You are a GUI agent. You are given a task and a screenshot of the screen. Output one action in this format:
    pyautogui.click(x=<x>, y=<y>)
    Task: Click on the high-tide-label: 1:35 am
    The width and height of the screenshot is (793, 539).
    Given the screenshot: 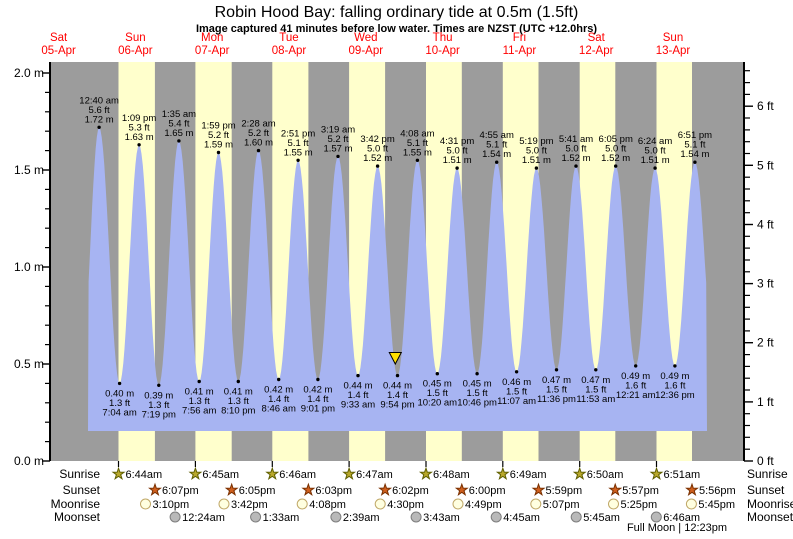 What is the action you would take?
    pyautogui.click(x=179, y=114)
    